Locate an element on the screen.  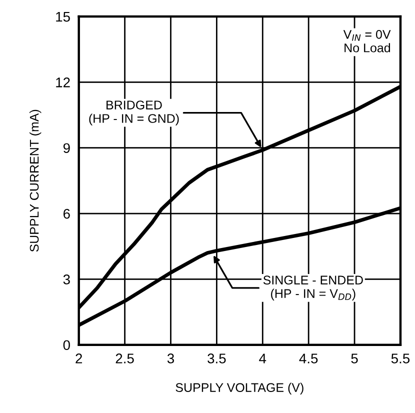
x-axis-title: SUPPLY VOLTAGE (V) is located at coordinates (240, 388).